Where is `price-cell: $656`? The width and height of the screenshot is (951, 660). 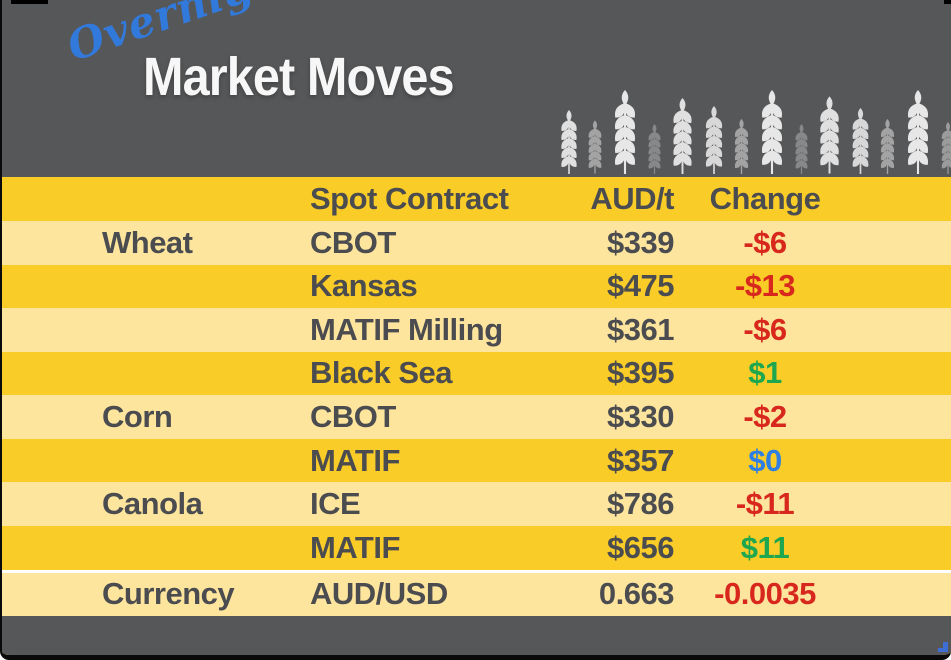 price-cell: $656 is located at coordinates (640, 547).